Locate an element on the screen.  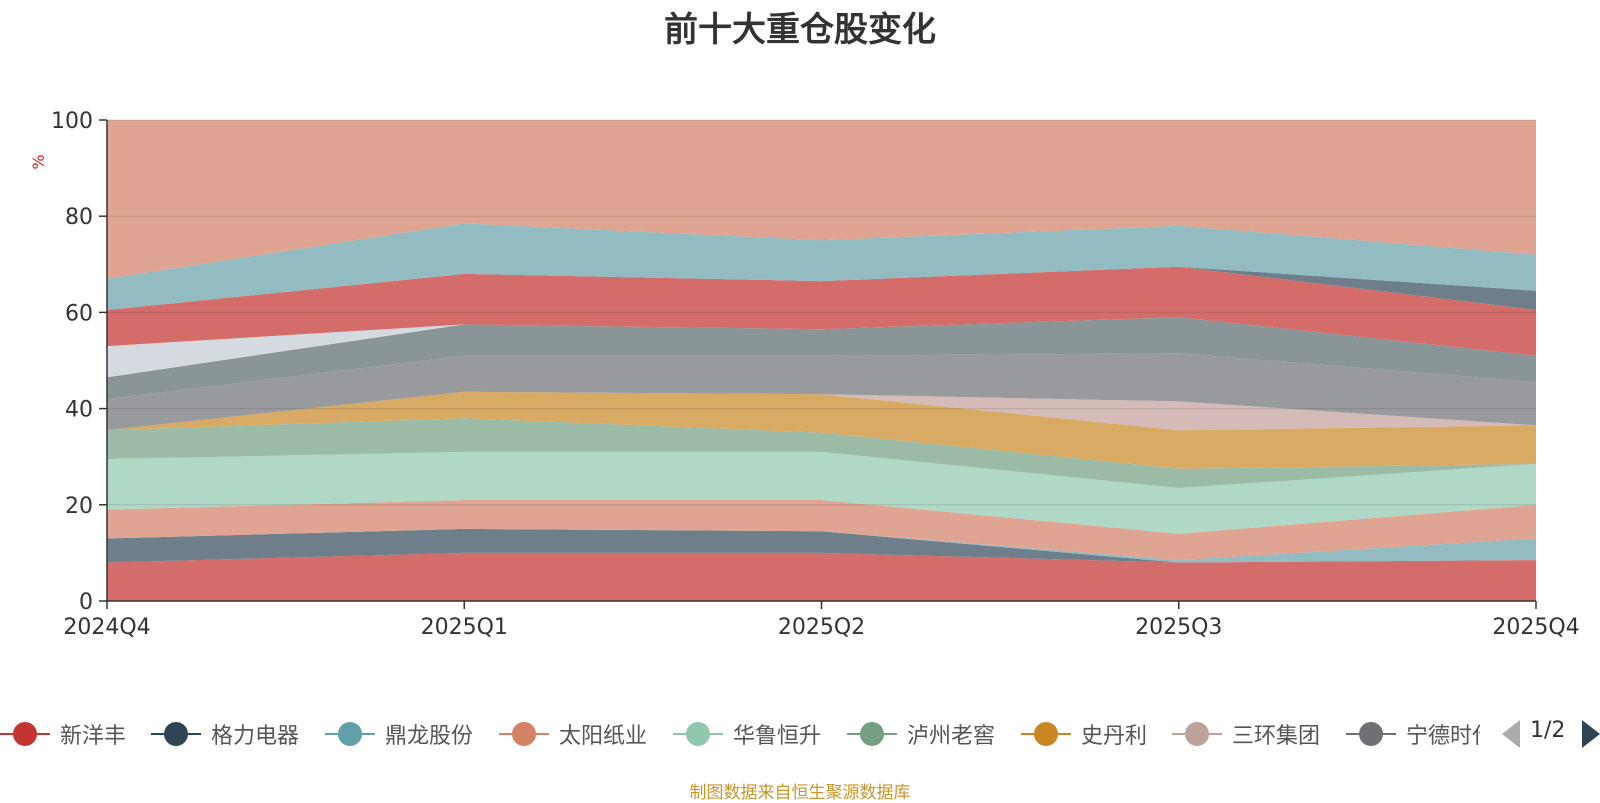
legend-label: 三环集团 is located at coordinates (1276, 736).